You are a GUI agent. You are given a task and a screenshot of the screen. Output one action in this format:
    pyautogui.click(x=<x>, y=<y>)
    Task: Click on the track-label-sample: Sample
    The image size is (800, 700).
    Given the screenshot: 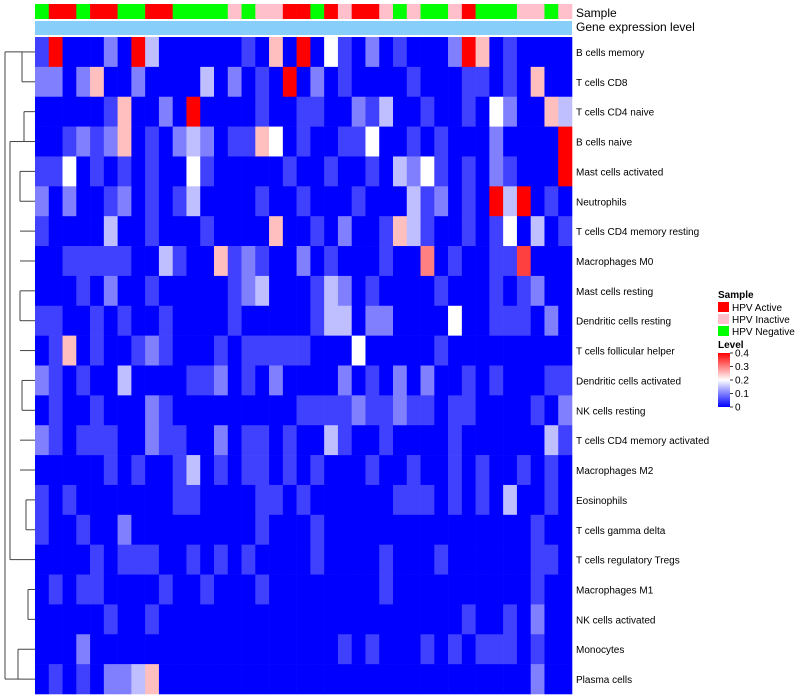 What is the action you would take?
    pyautogui.click(x=596, y=13)
    